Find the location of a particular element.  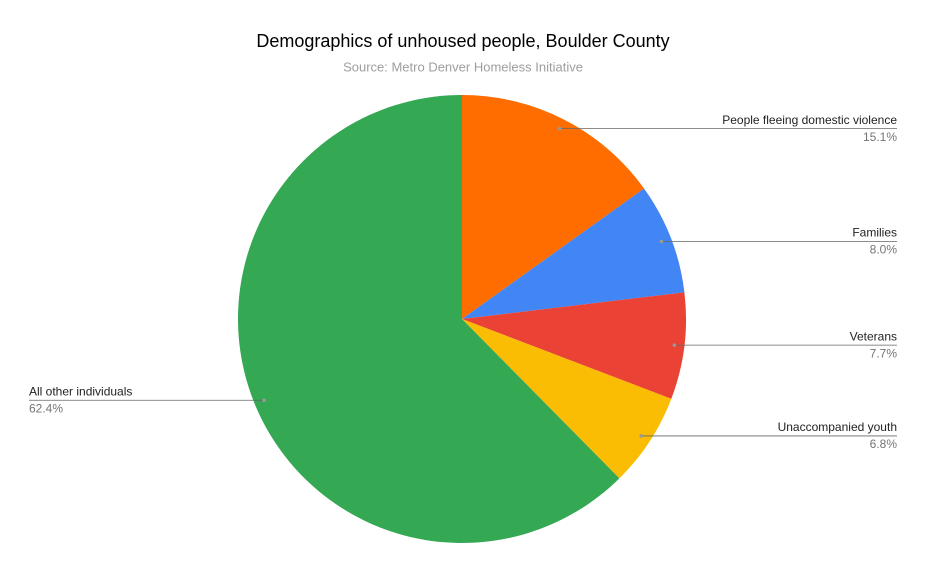

slice-value-label: 15.1% is located at coordinates (880, 137).